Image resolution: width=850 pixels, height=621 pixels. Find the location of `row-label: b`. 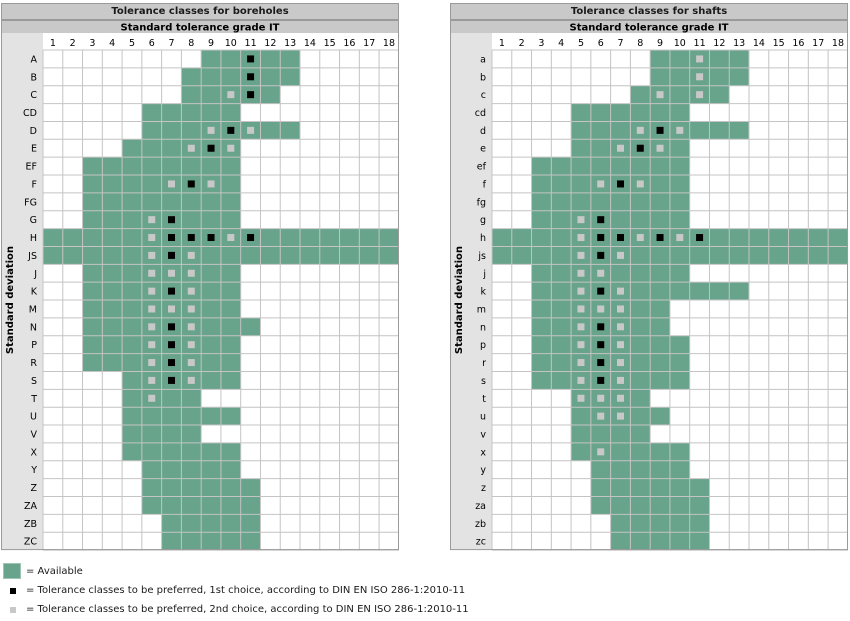

row-label: b is located at coordinates (483, 77).